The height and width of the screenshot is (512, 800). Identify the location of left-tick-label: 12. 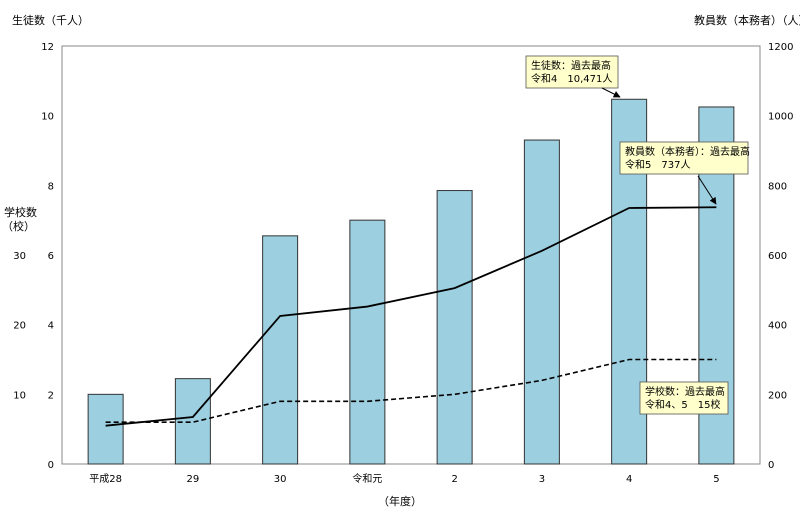
(47, 47).